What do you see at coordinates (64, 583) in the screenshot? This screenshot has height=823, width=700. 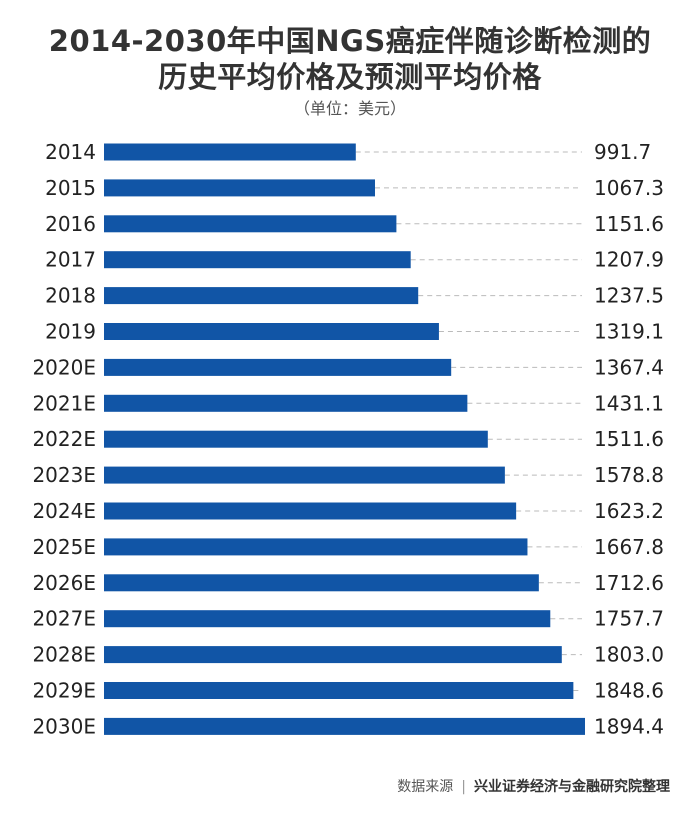 I see `category-label: 2026E` at bounding box center [64, 583].